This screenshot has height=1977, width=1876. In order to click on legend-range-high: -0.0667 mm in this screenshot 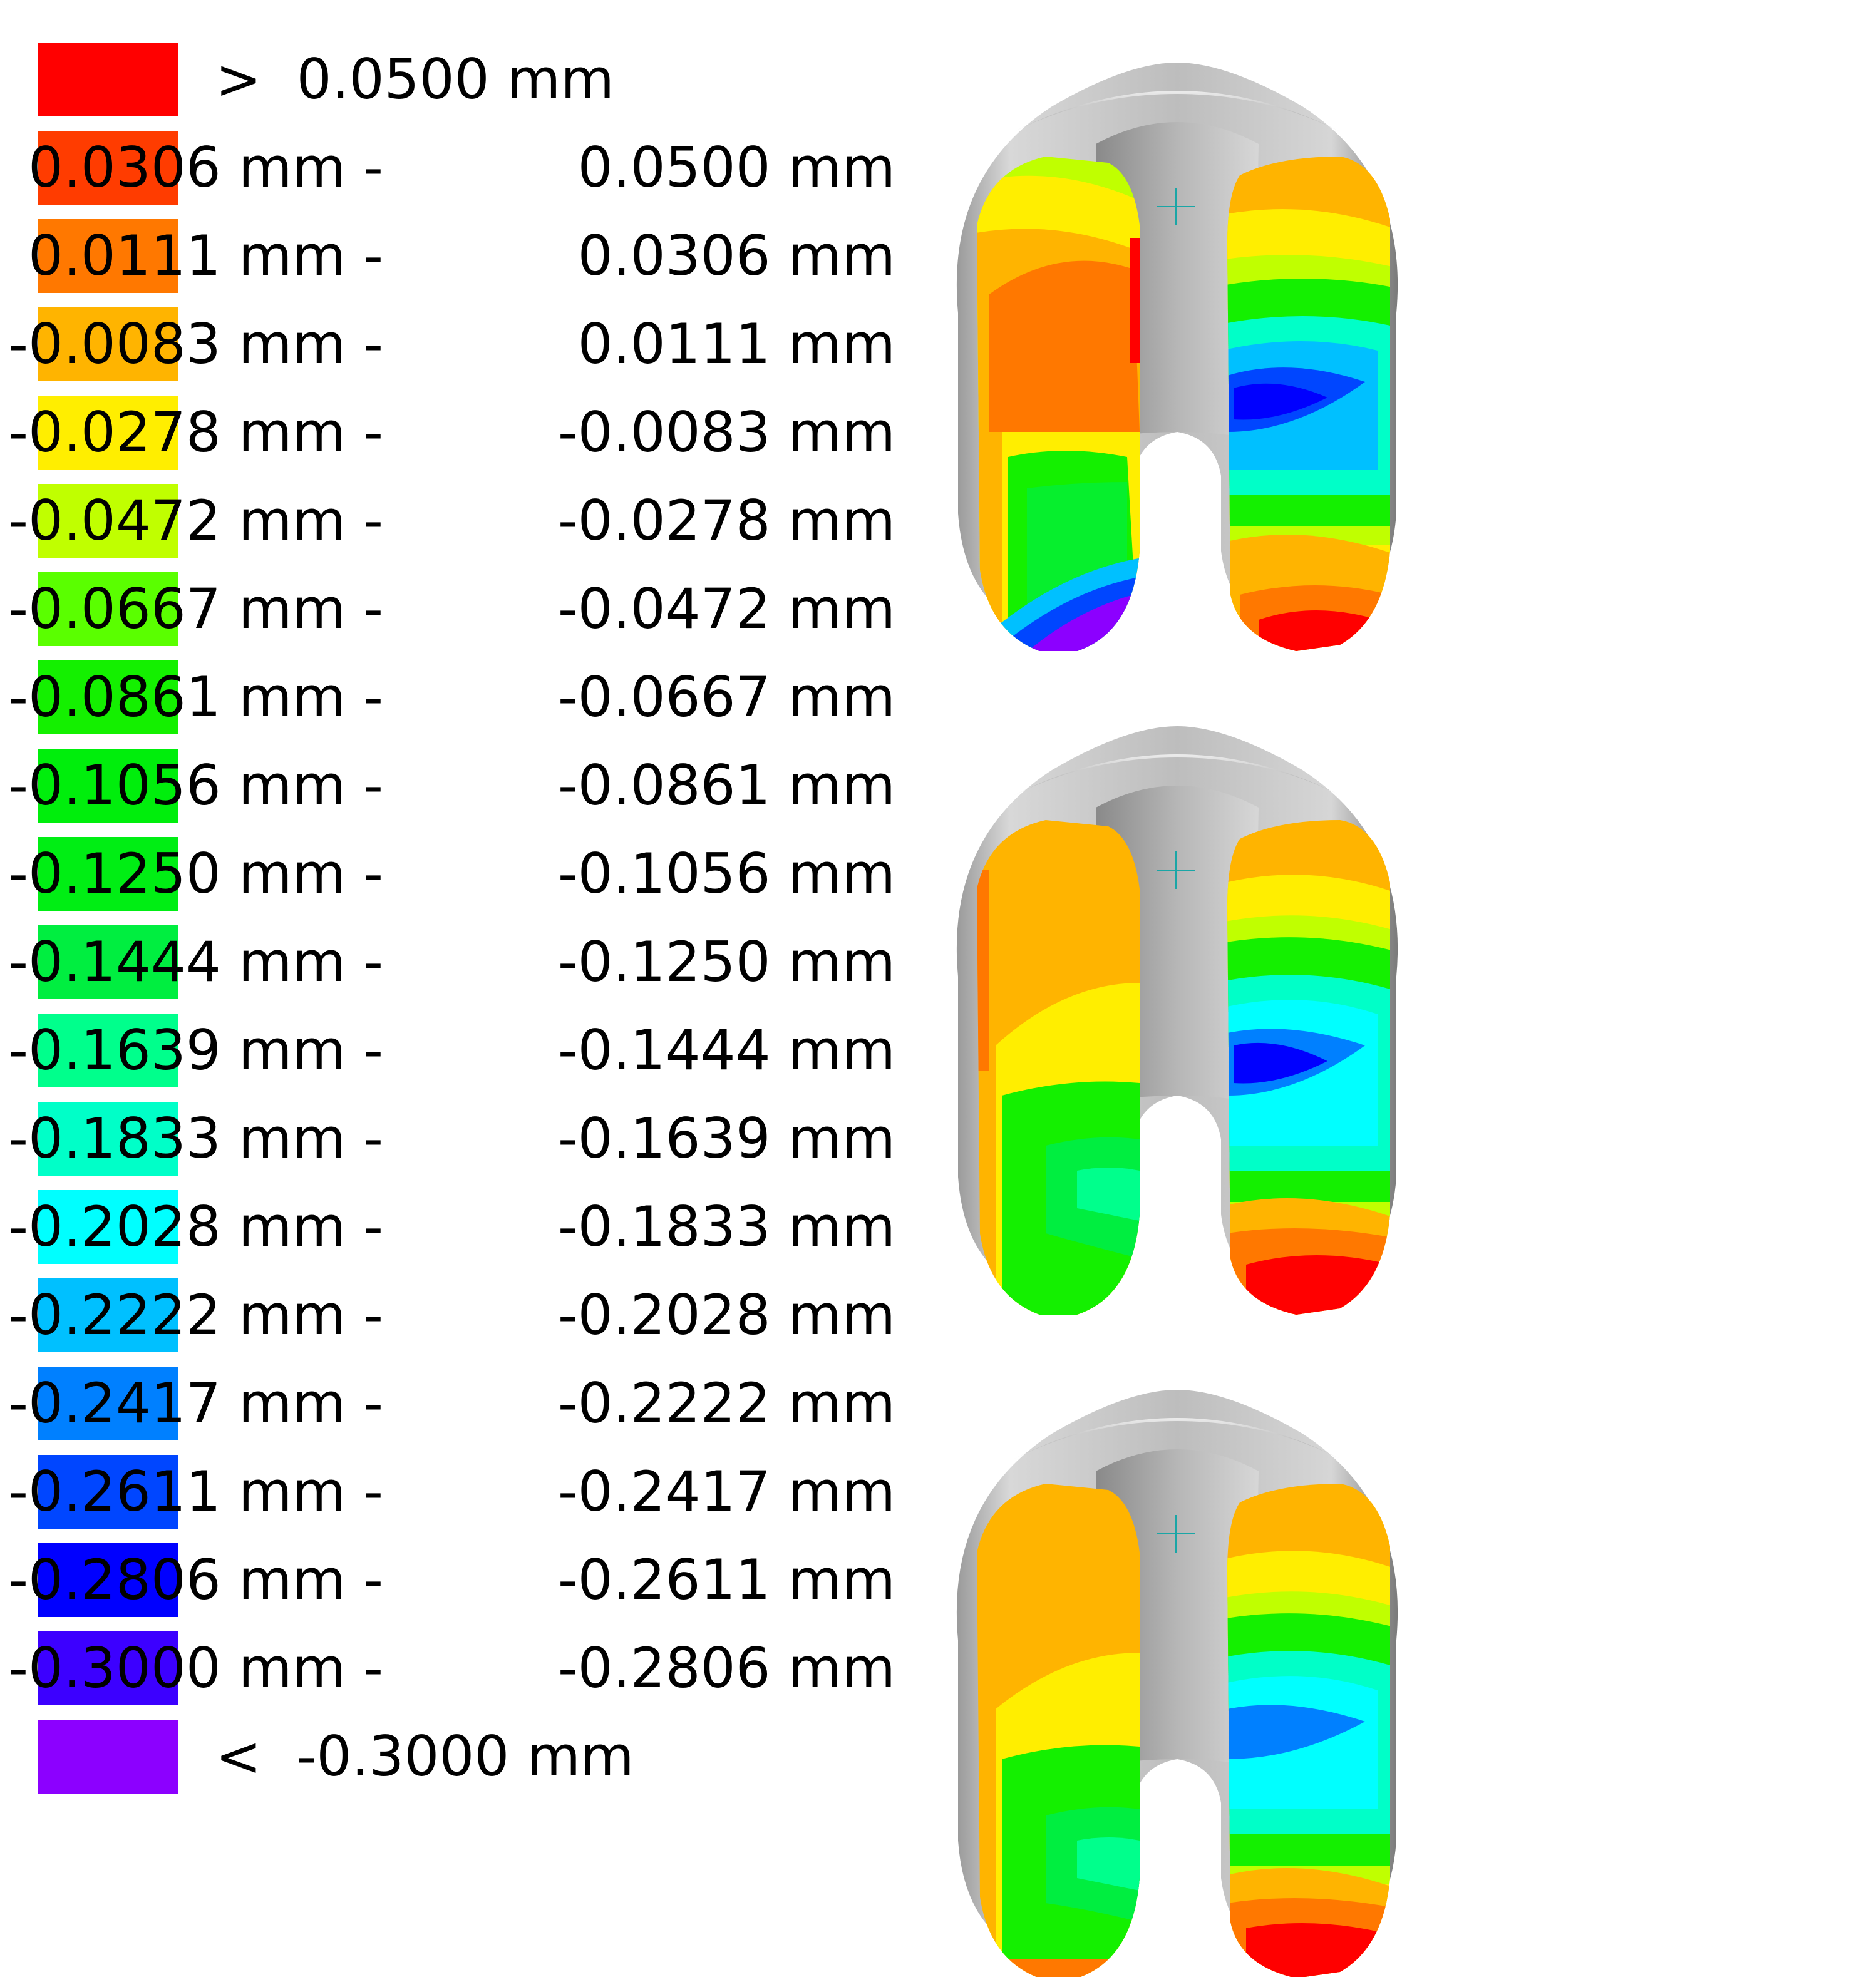, I will do `click(726, 697)`.